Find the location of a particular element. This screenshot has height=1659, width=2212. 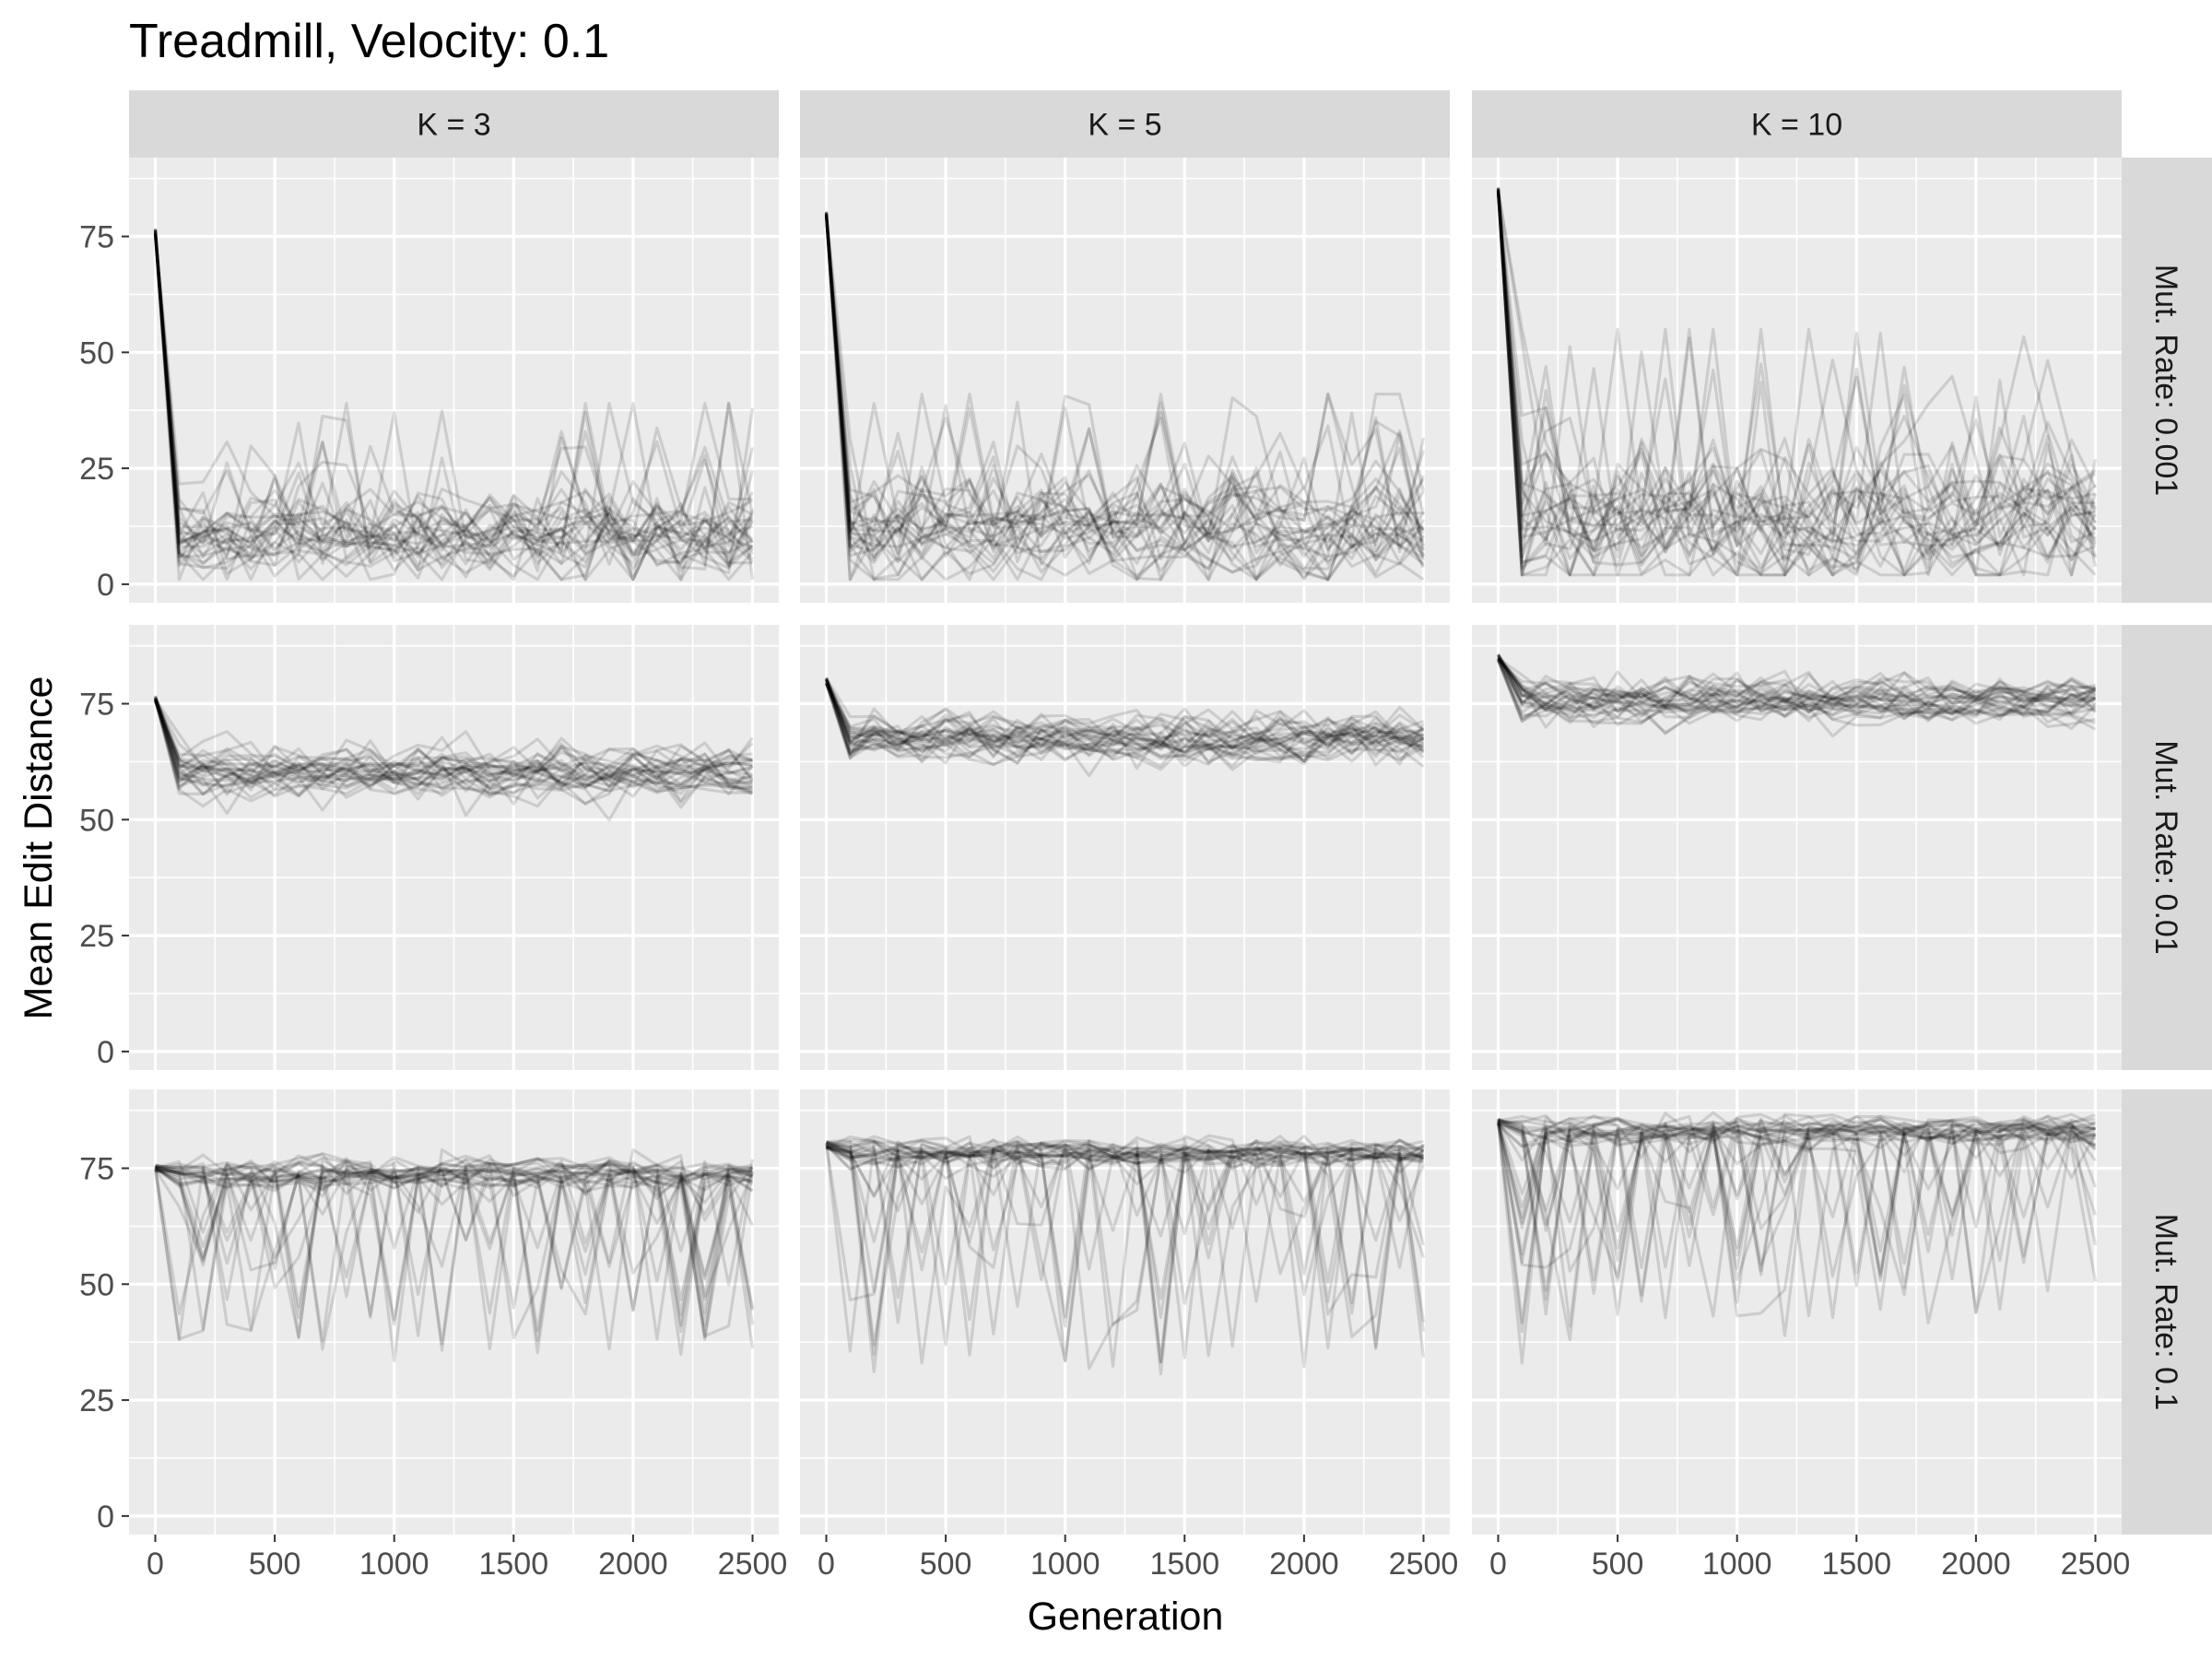

panel-r2-c0 is located at coordinates (454, 1312).